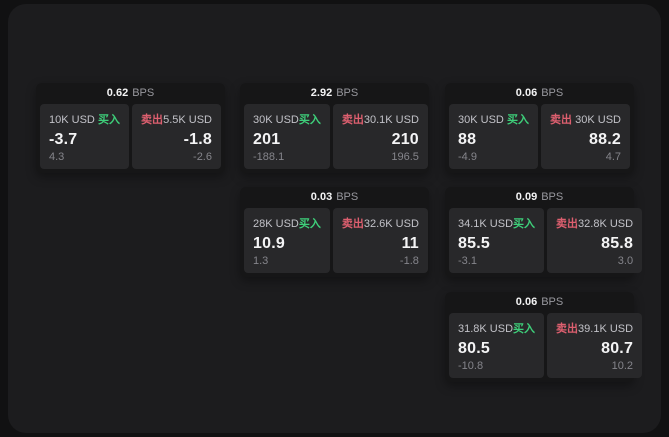  What do you see at coordinates (595, 240) in the screenshot?
I see `sell-panel: 卖出 32.8K USD 85.8 3.0` at bounding box center [595, 240].